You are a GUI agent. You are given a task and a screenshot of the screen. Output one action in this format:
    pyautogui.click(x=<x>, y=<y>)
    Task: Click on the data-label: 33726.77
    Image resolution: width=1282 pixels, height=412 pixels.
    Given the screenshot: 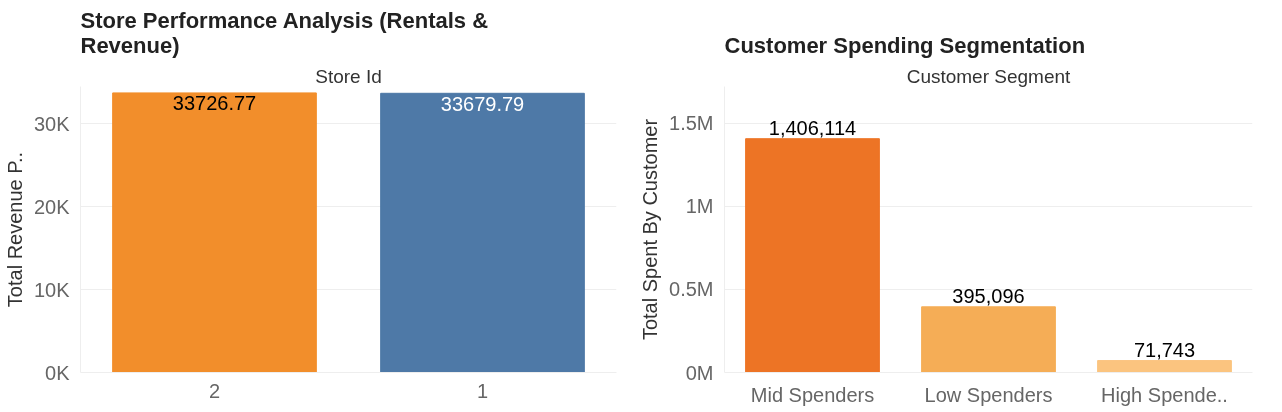 What is the action you would take?
    pyautogui.click(x=214, y=103)
    